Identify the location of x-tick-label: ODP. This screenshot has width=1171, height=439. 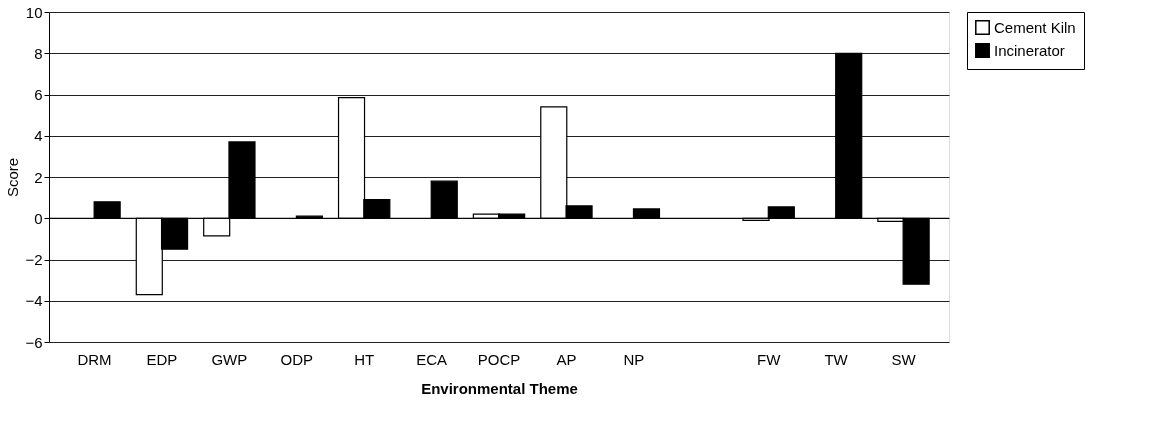
(297, 359).